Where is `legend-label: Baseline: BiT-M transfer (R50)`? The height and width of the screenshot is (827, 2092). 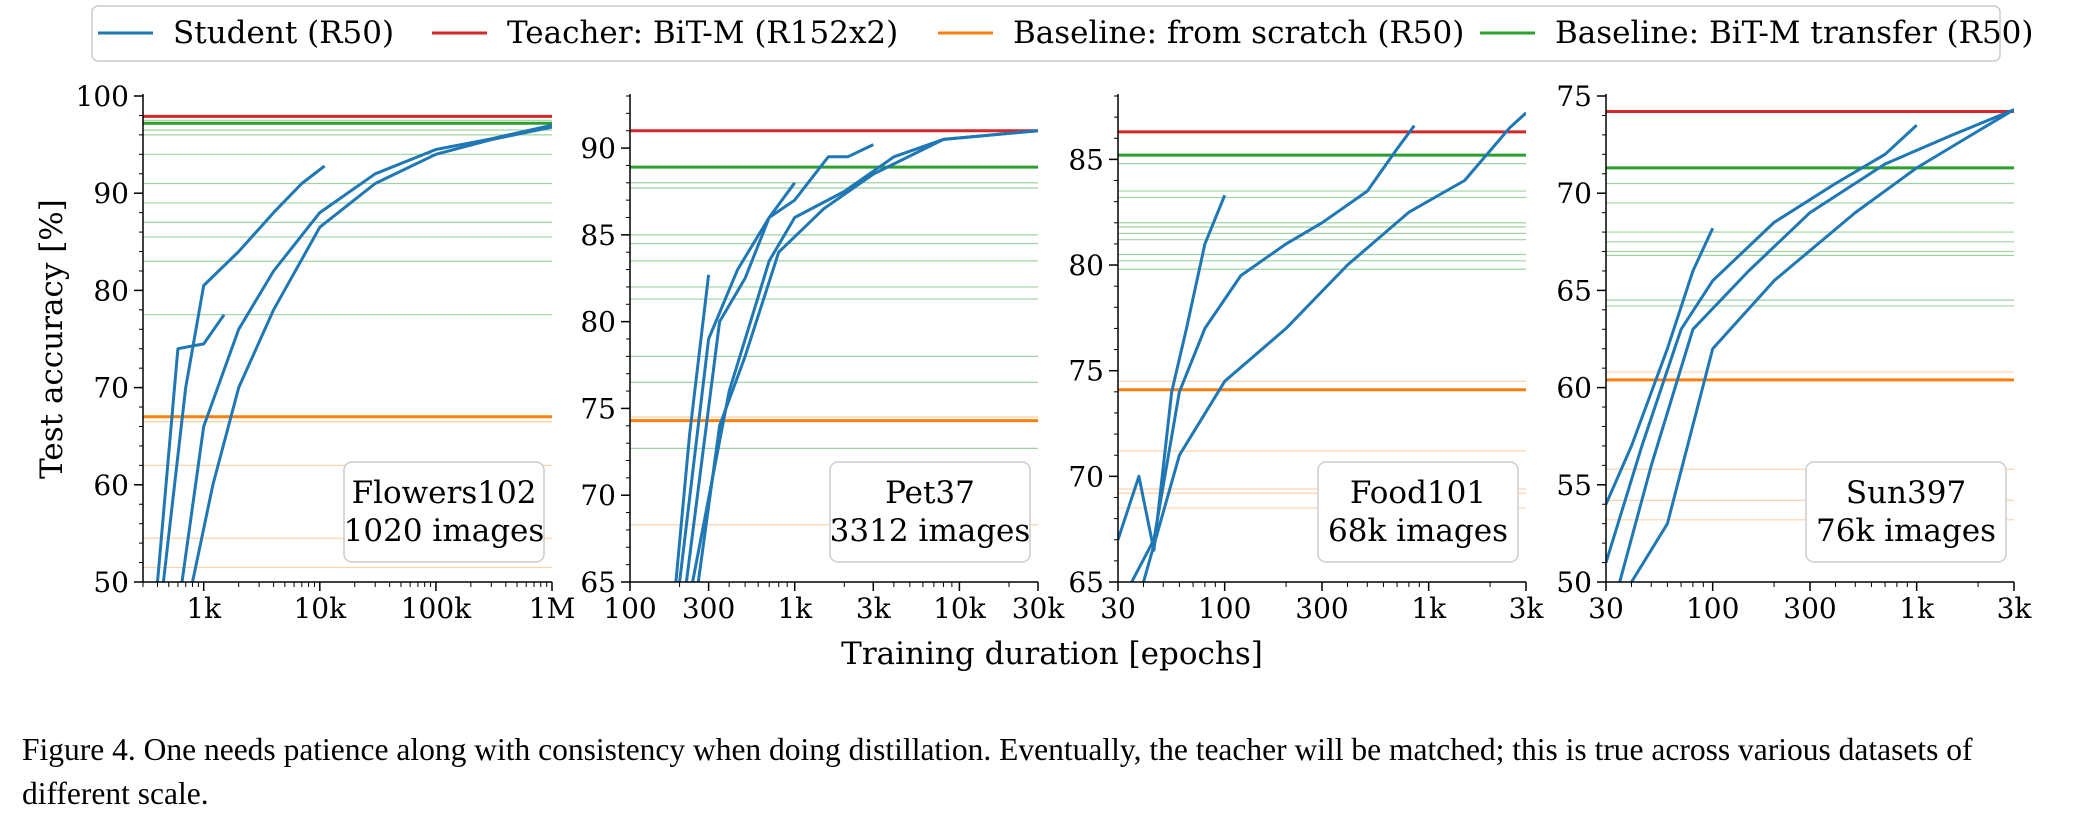 legend-label: Baseline: BiT-M transfer (R50) is located at coordinates (1794, 33).